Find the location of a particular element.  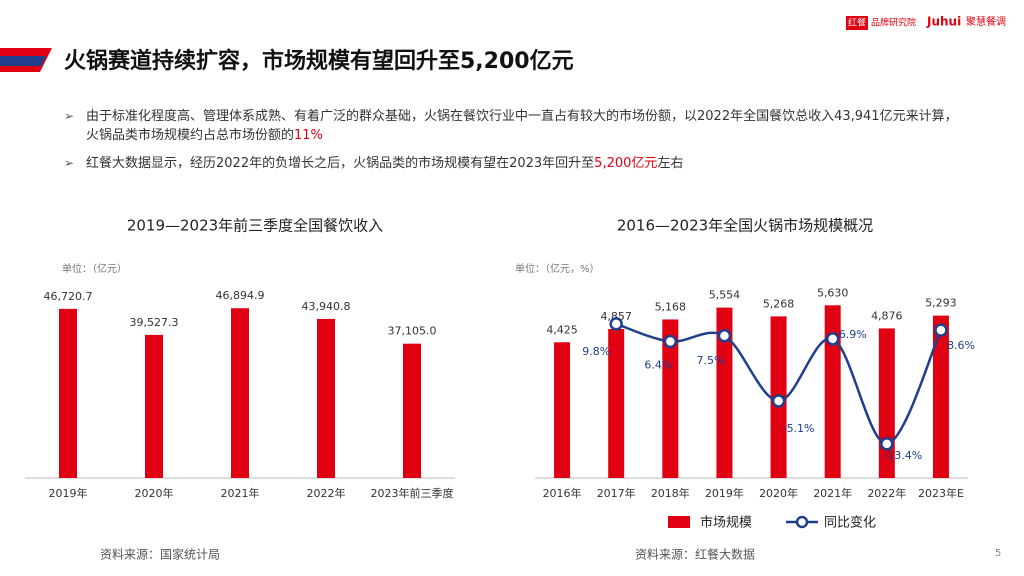

bullet-text: 左右 is located at coordinates (670, 163).